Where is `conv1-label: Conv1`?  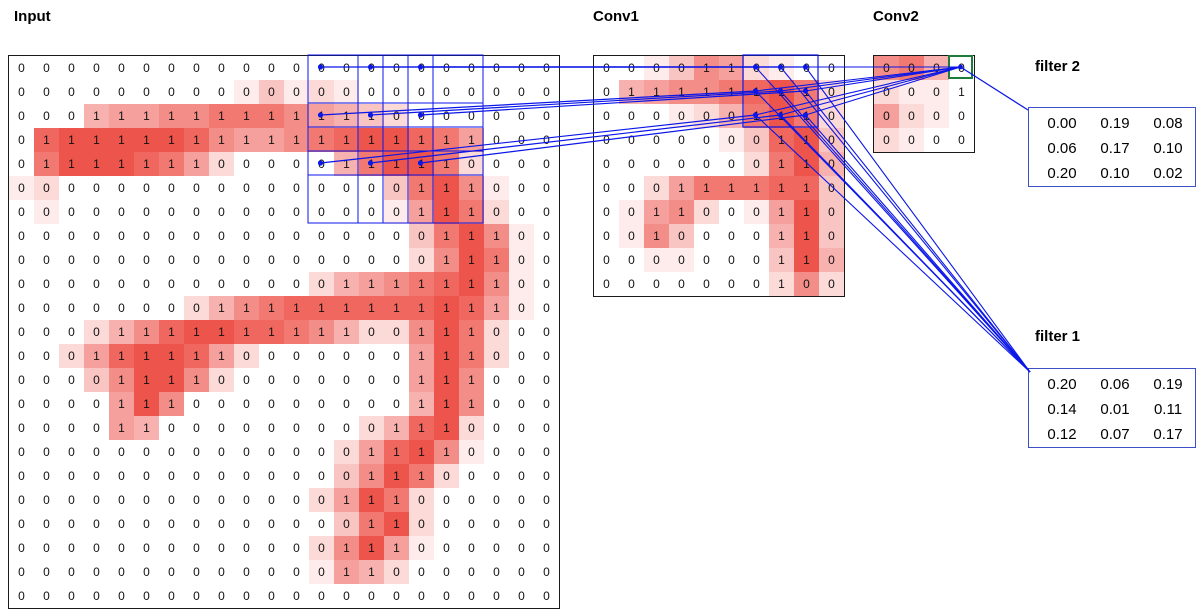 conv1-label: Conv1 is located at coordinates (616, 16).